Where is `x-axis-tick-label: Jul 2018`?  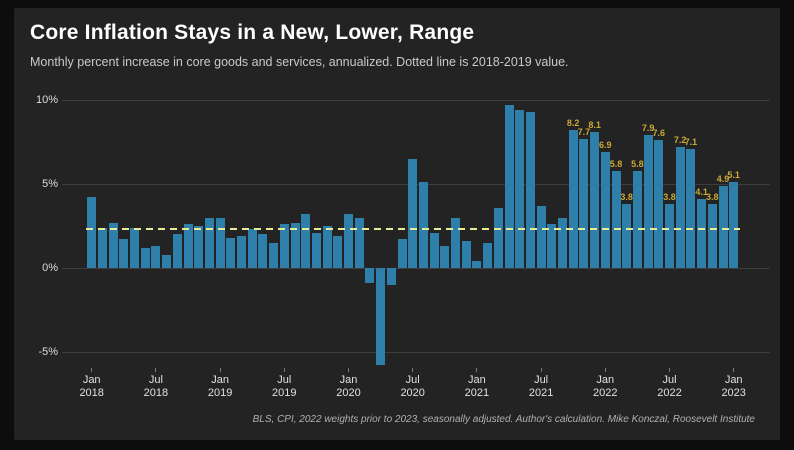
x-axis-tick-label: Jul 2018 is located at coordinates (156, 387).